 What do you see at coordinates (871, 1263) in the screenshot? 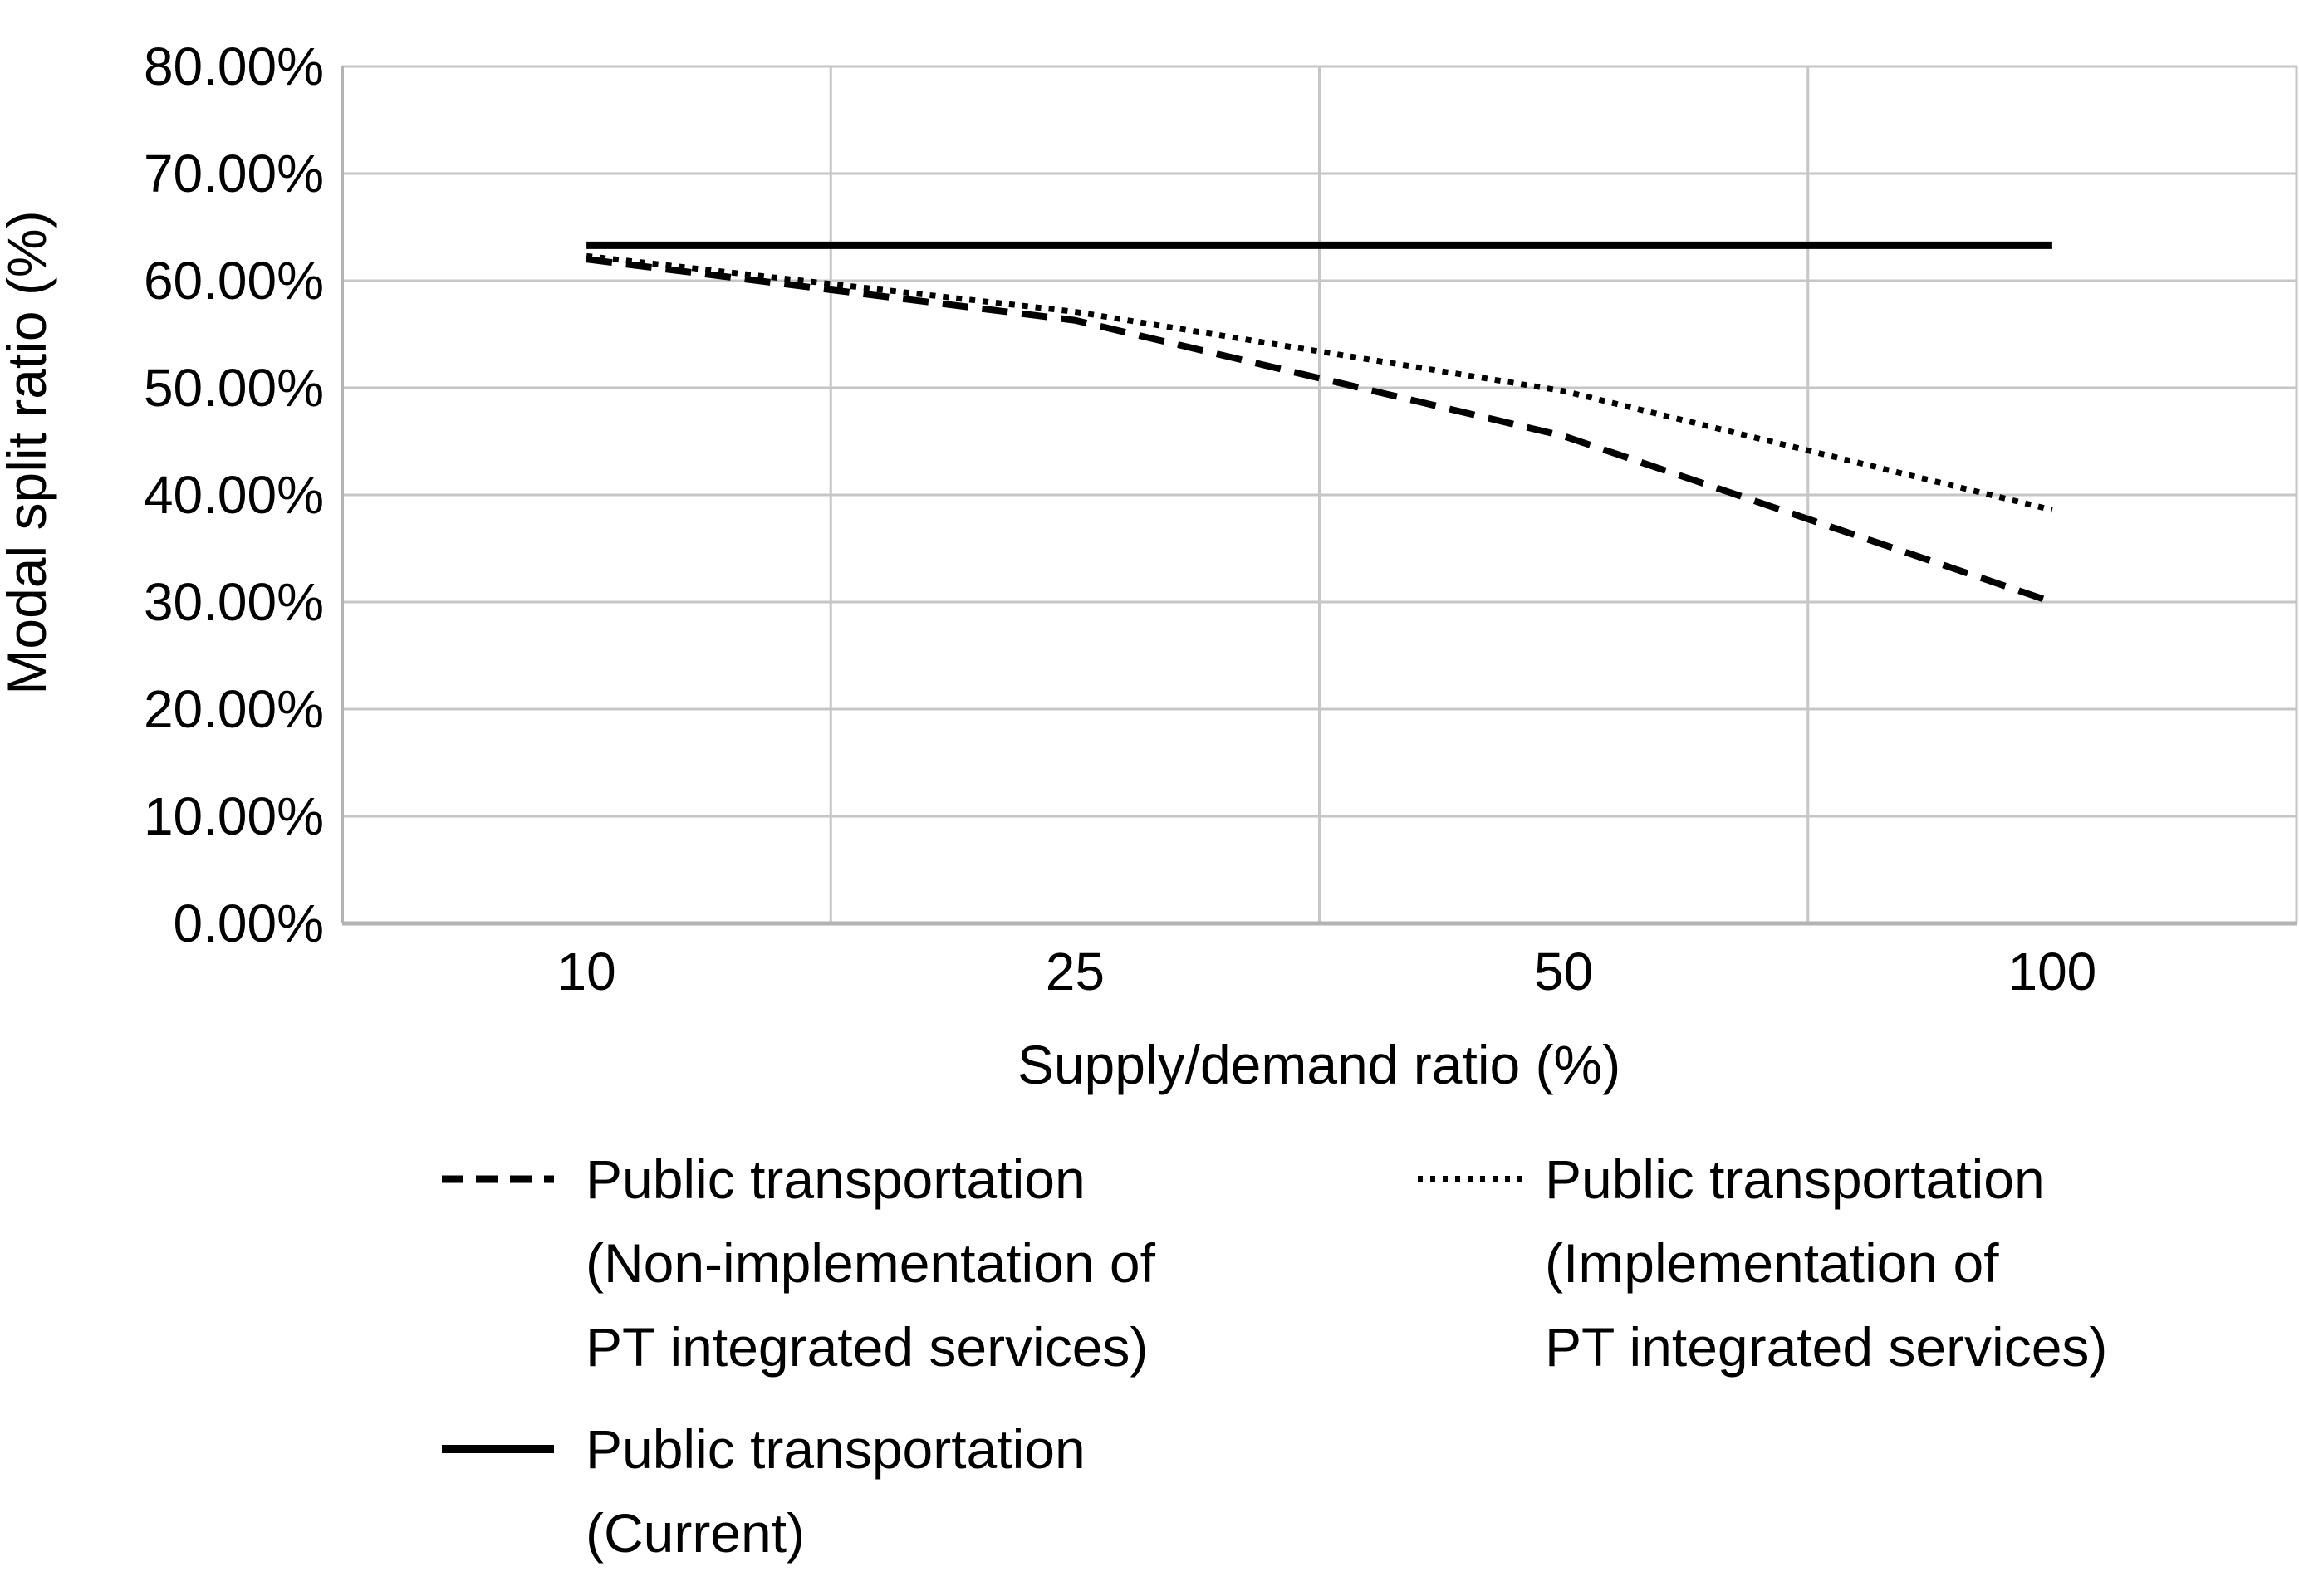
I see `legend-label-line: (Non-implementation of` at bounding box center [871, 1263].